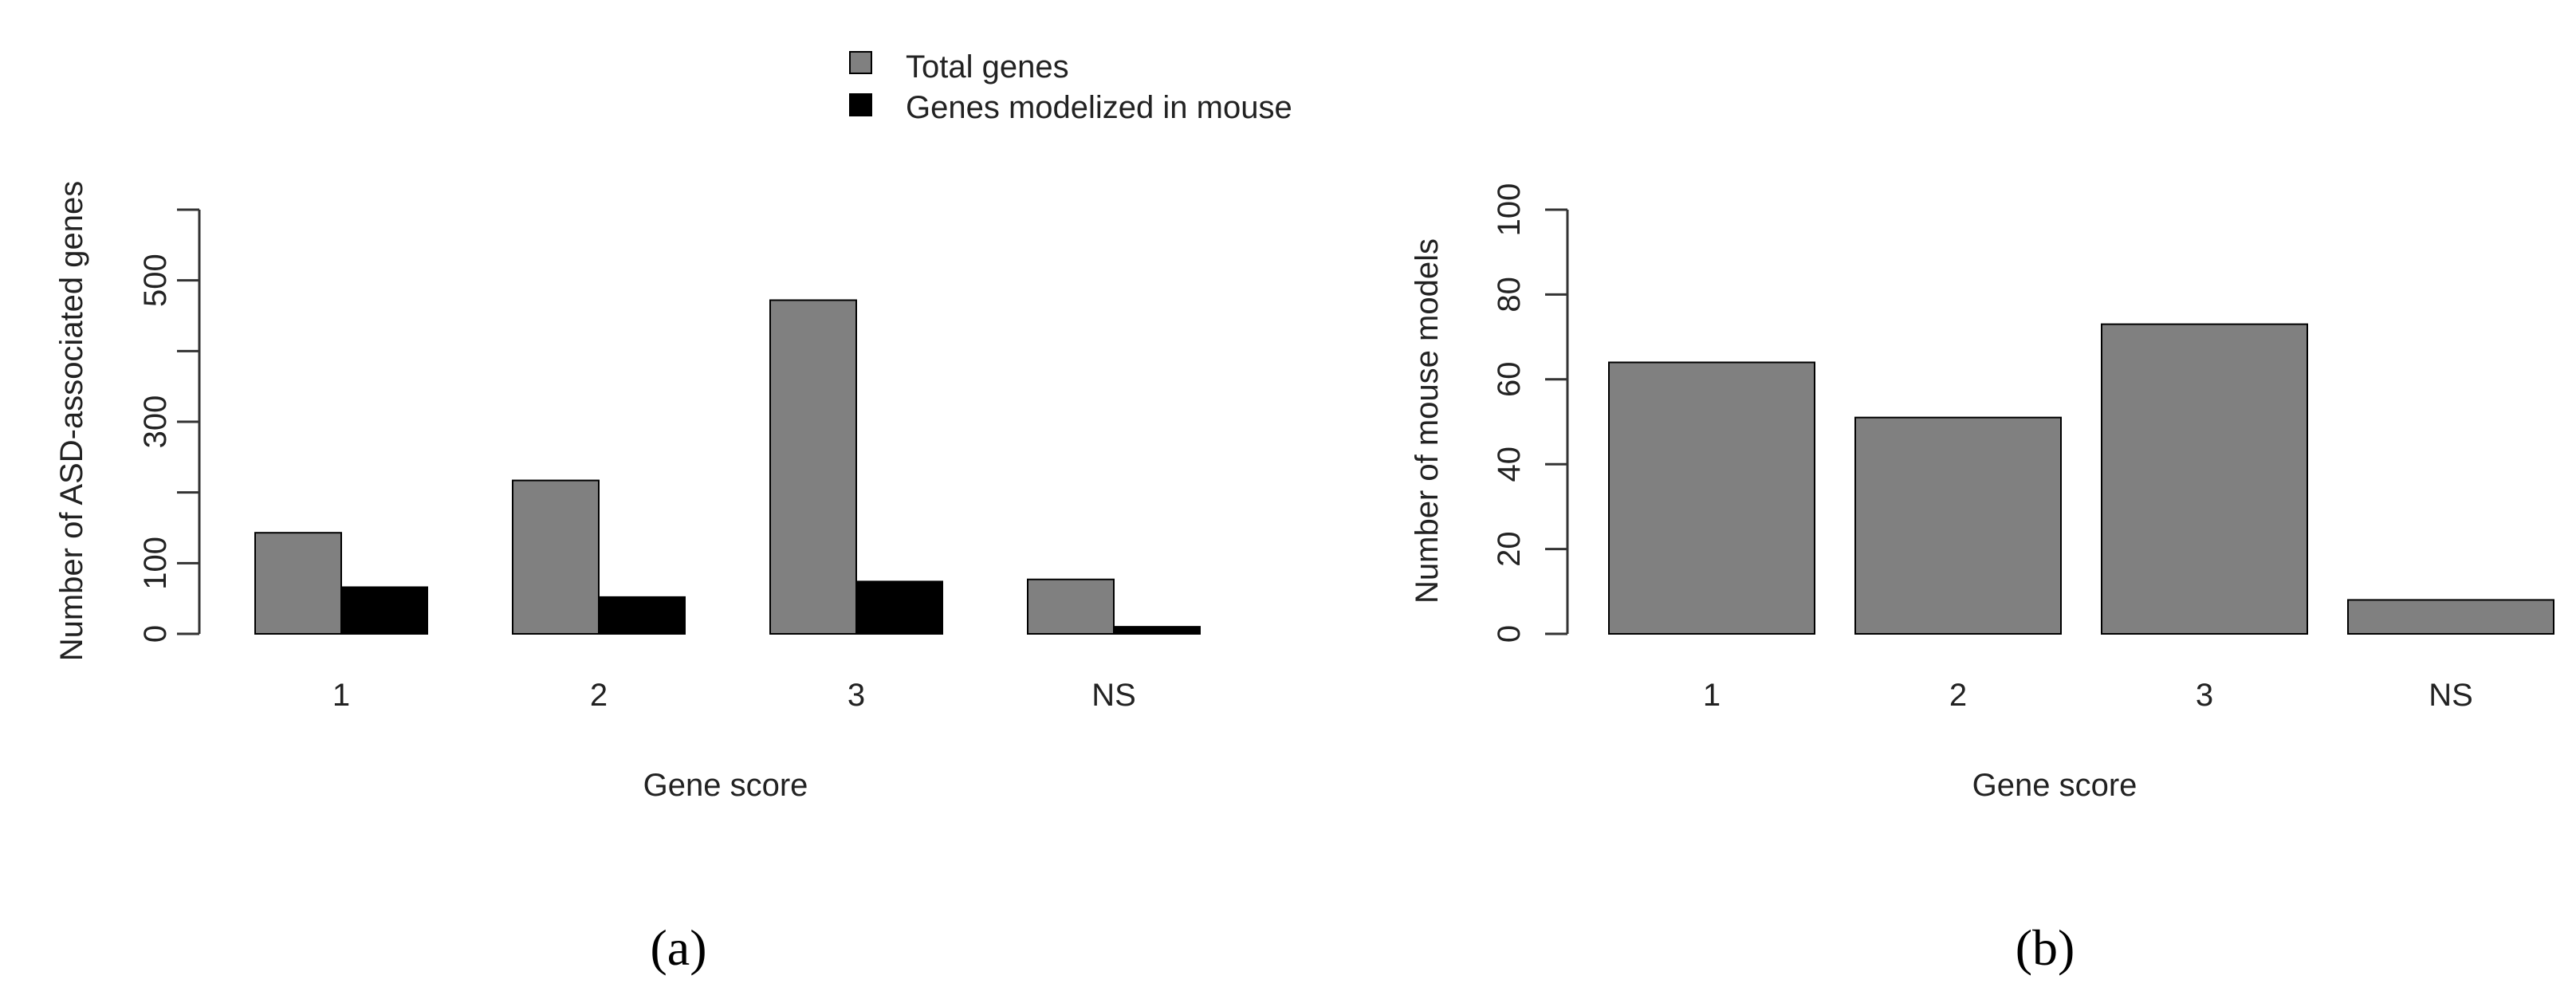 The image size is (2576, 1003). Describe the element at coordinates (861, 104) in the screenshot. I see `legend-swatch-genes-modelized` at that location.